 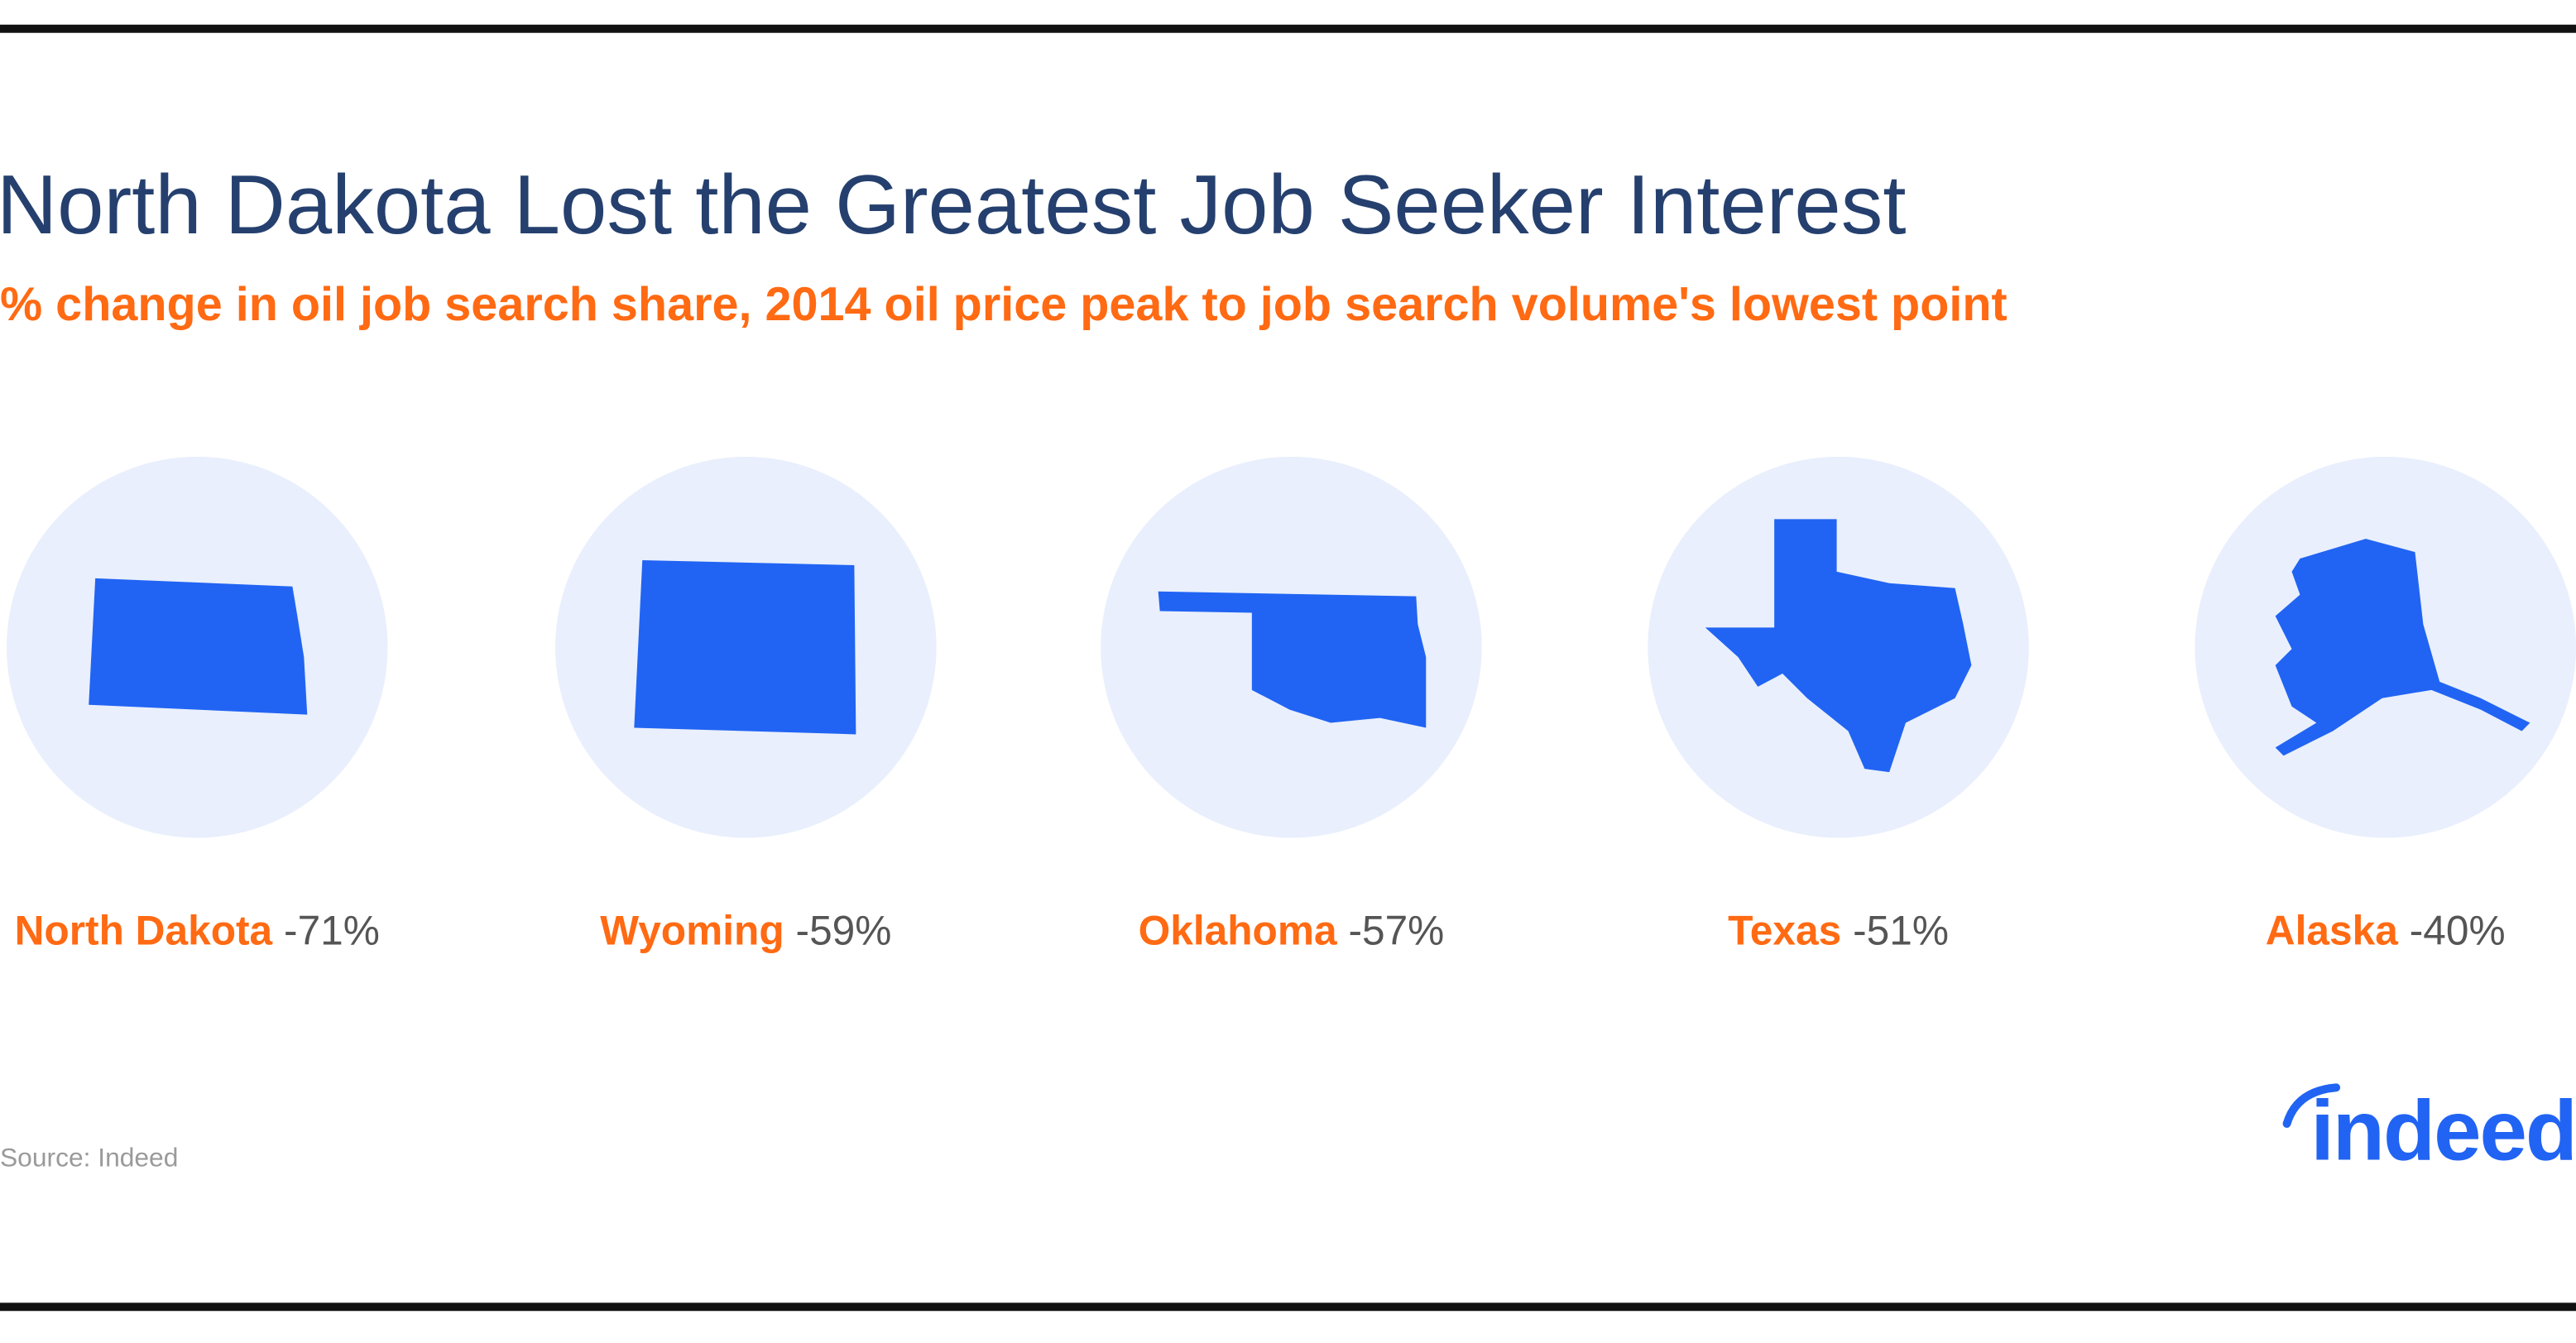 I want to click on state-name: Alaska, so click(x=2332, y=931).